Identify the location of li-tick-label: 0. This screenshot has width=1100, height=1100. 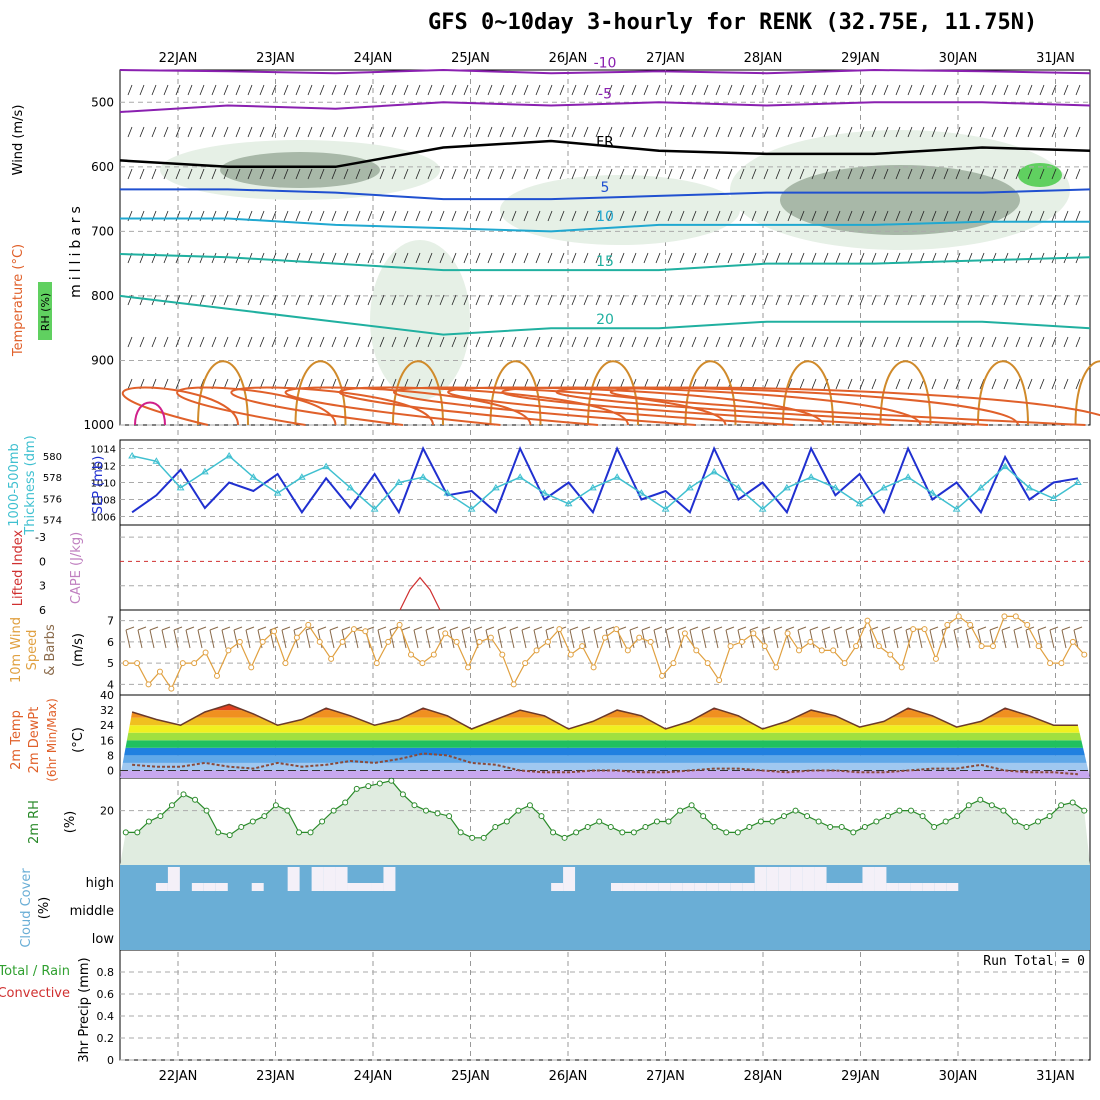
(42, 561).